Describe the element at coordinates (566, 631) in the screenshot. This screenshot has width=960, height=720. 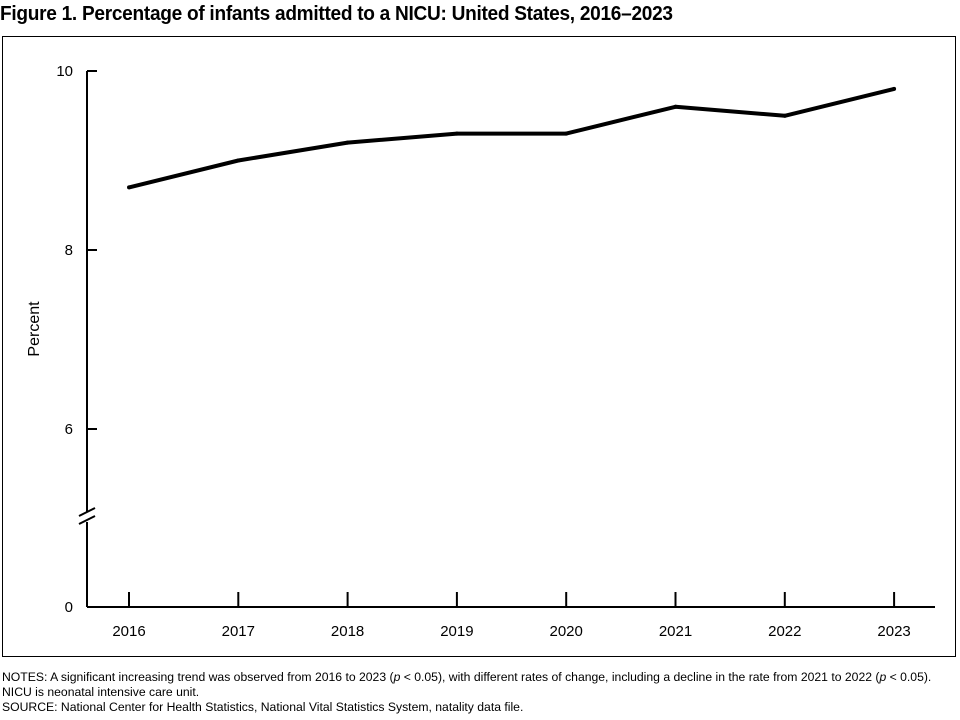
I see `x-tick-label: 2020` at that location.